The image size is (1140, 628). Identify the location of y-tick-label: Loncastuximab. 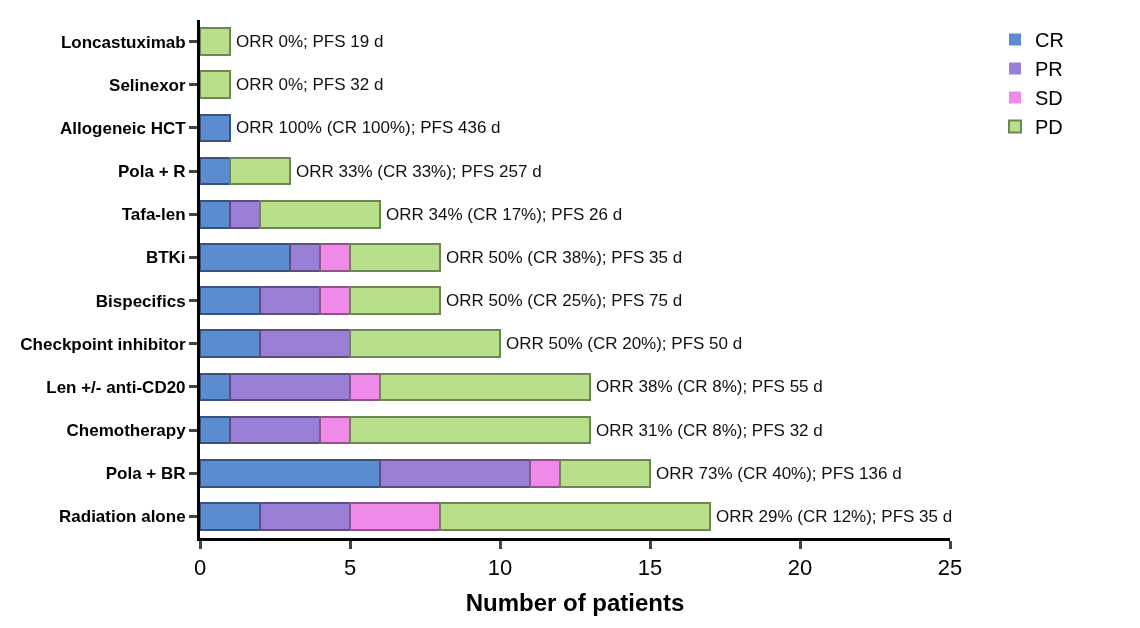
(123, 42).